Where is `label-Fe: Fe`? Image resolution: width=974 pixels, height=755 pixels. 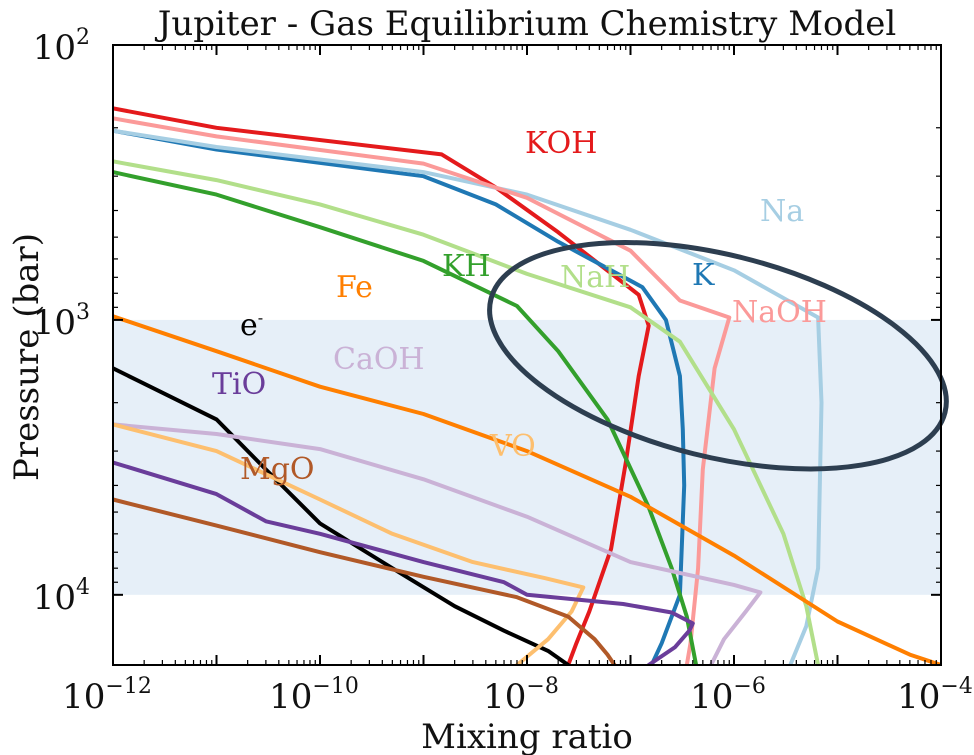 label-Fe: Fe is located at coordinates (354, 287).